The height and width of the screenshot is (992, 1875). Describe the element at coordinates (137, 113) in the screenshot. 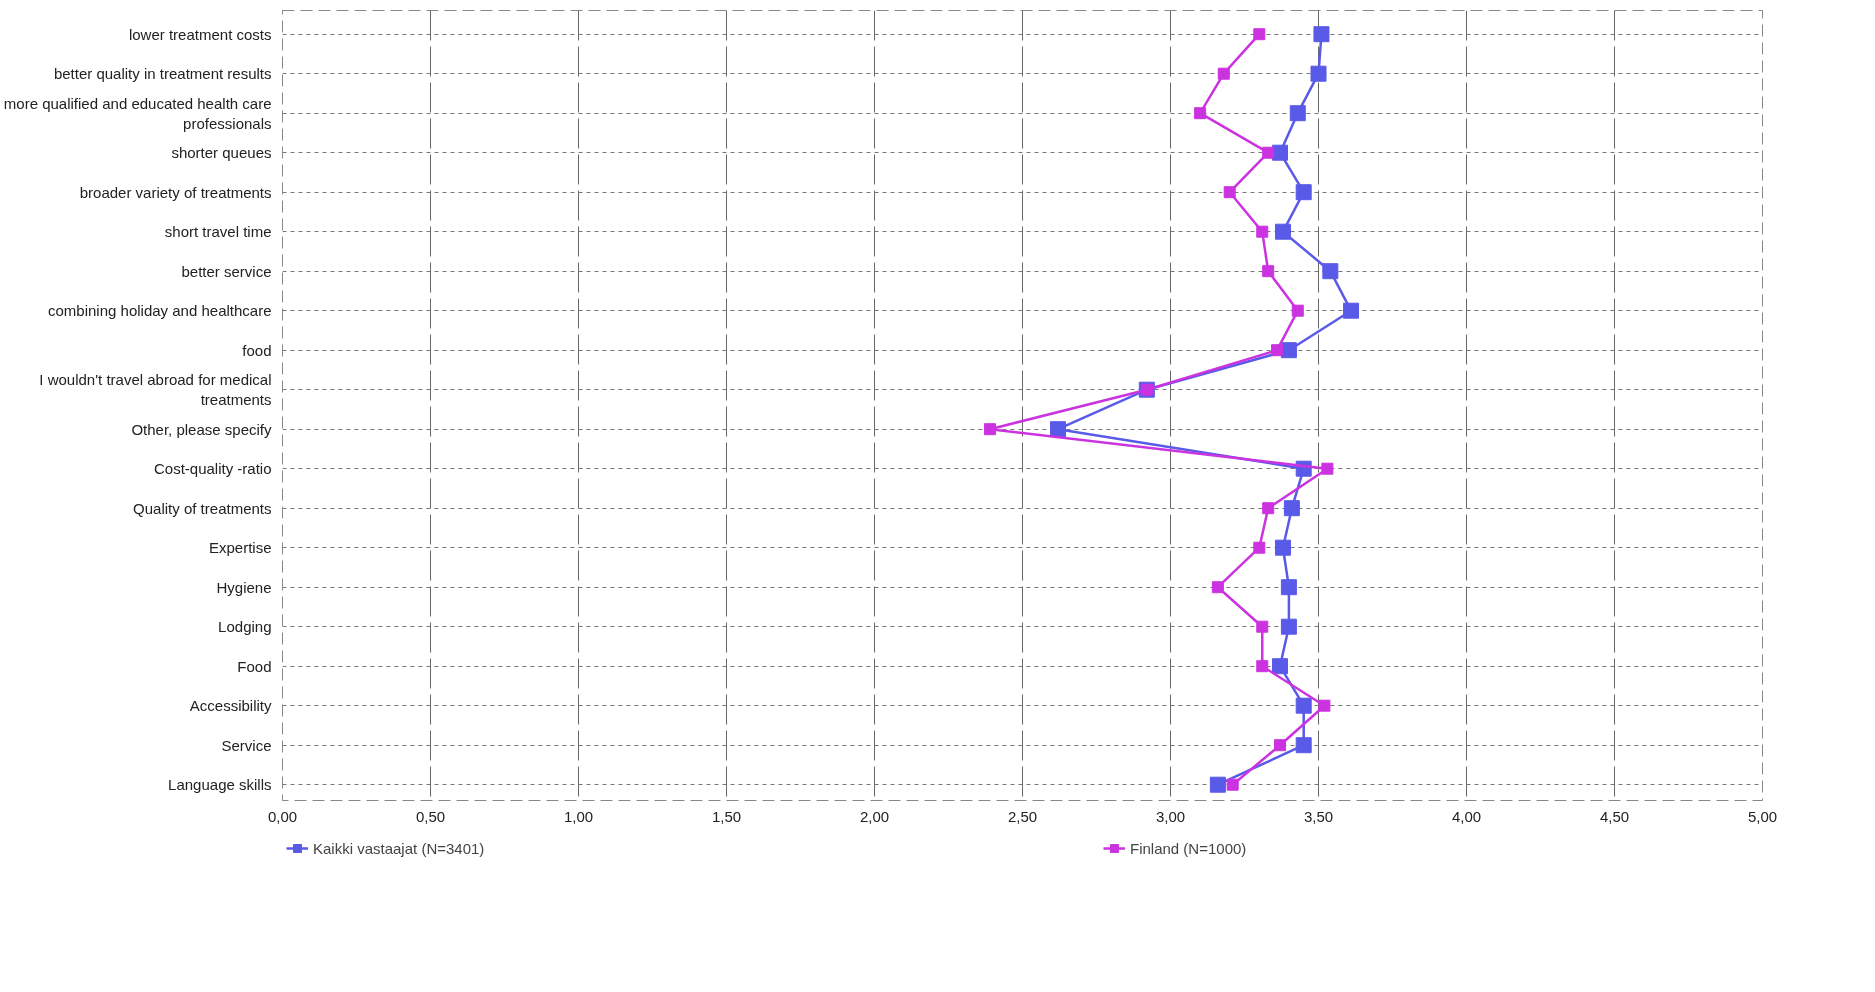

I see `y-tick-label: more qualified and educated health care professionals` at that location.